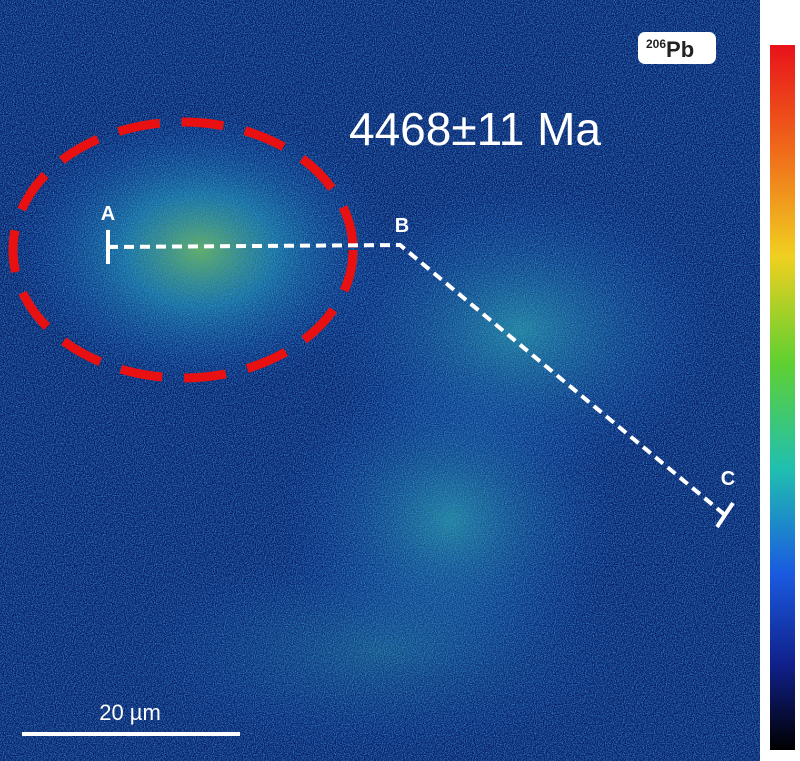 This screenshot has height=761, width=800. Describe the element at coordinates (108, 214) in the screenshot. I see `point-label: A` at that location.